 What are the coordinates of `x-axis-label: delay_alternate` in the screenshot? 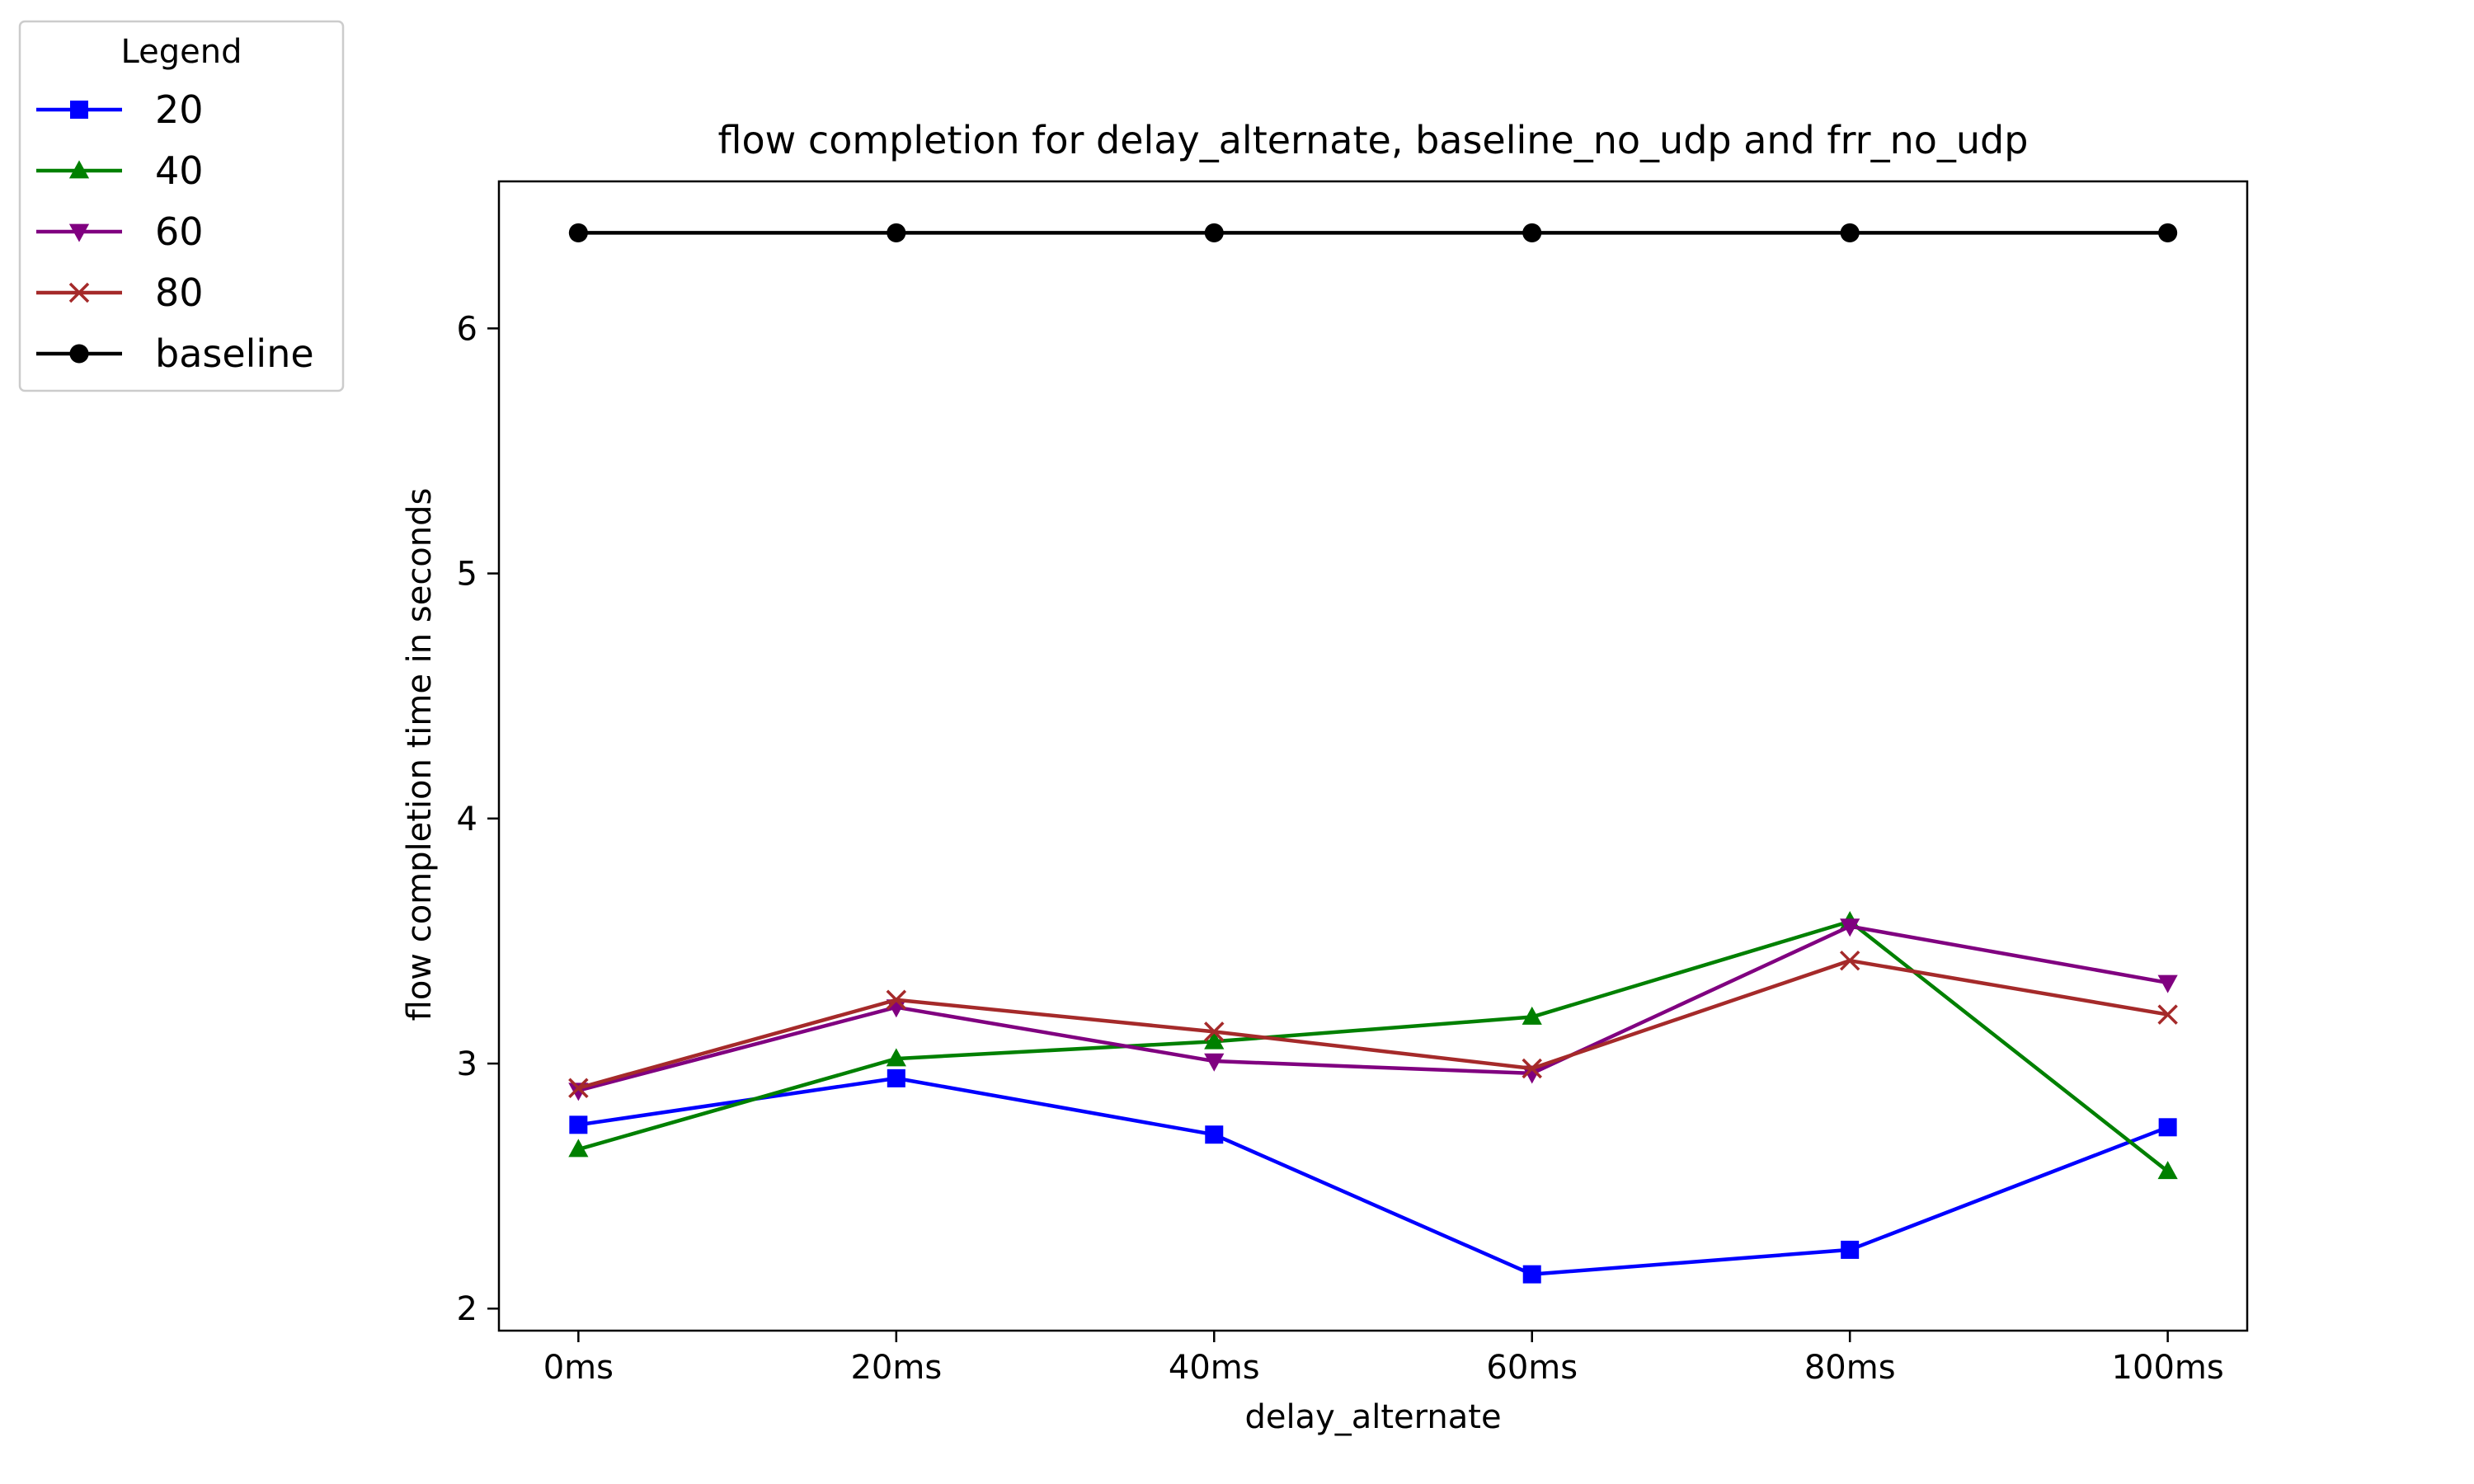 It's located at (1372, 1417).